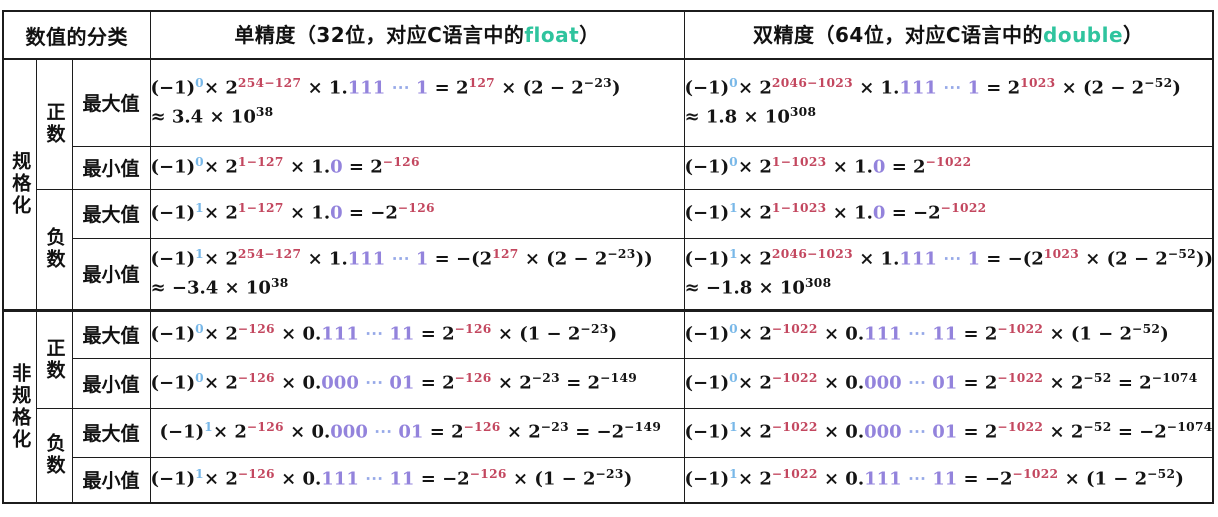  Describe the element at coordinates (948, 213) in the screenshot. I see `formula-cell: (−1)1× 21−1023 × 1.0 = −2−1022` at that location.